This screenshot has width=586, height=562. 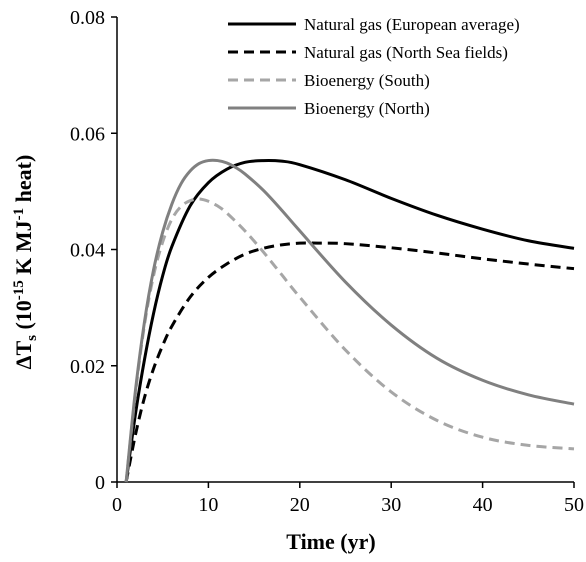 What do you see at coordinates (23, 317) in the screenshot?
I see `y-axis-title-mid: (10` at bounding box center [23, 317].